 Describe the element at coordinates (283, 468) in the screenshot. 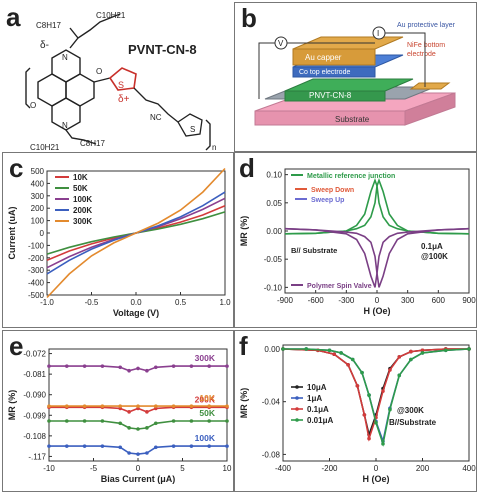

I see `x-tick-label: -400` at that location.